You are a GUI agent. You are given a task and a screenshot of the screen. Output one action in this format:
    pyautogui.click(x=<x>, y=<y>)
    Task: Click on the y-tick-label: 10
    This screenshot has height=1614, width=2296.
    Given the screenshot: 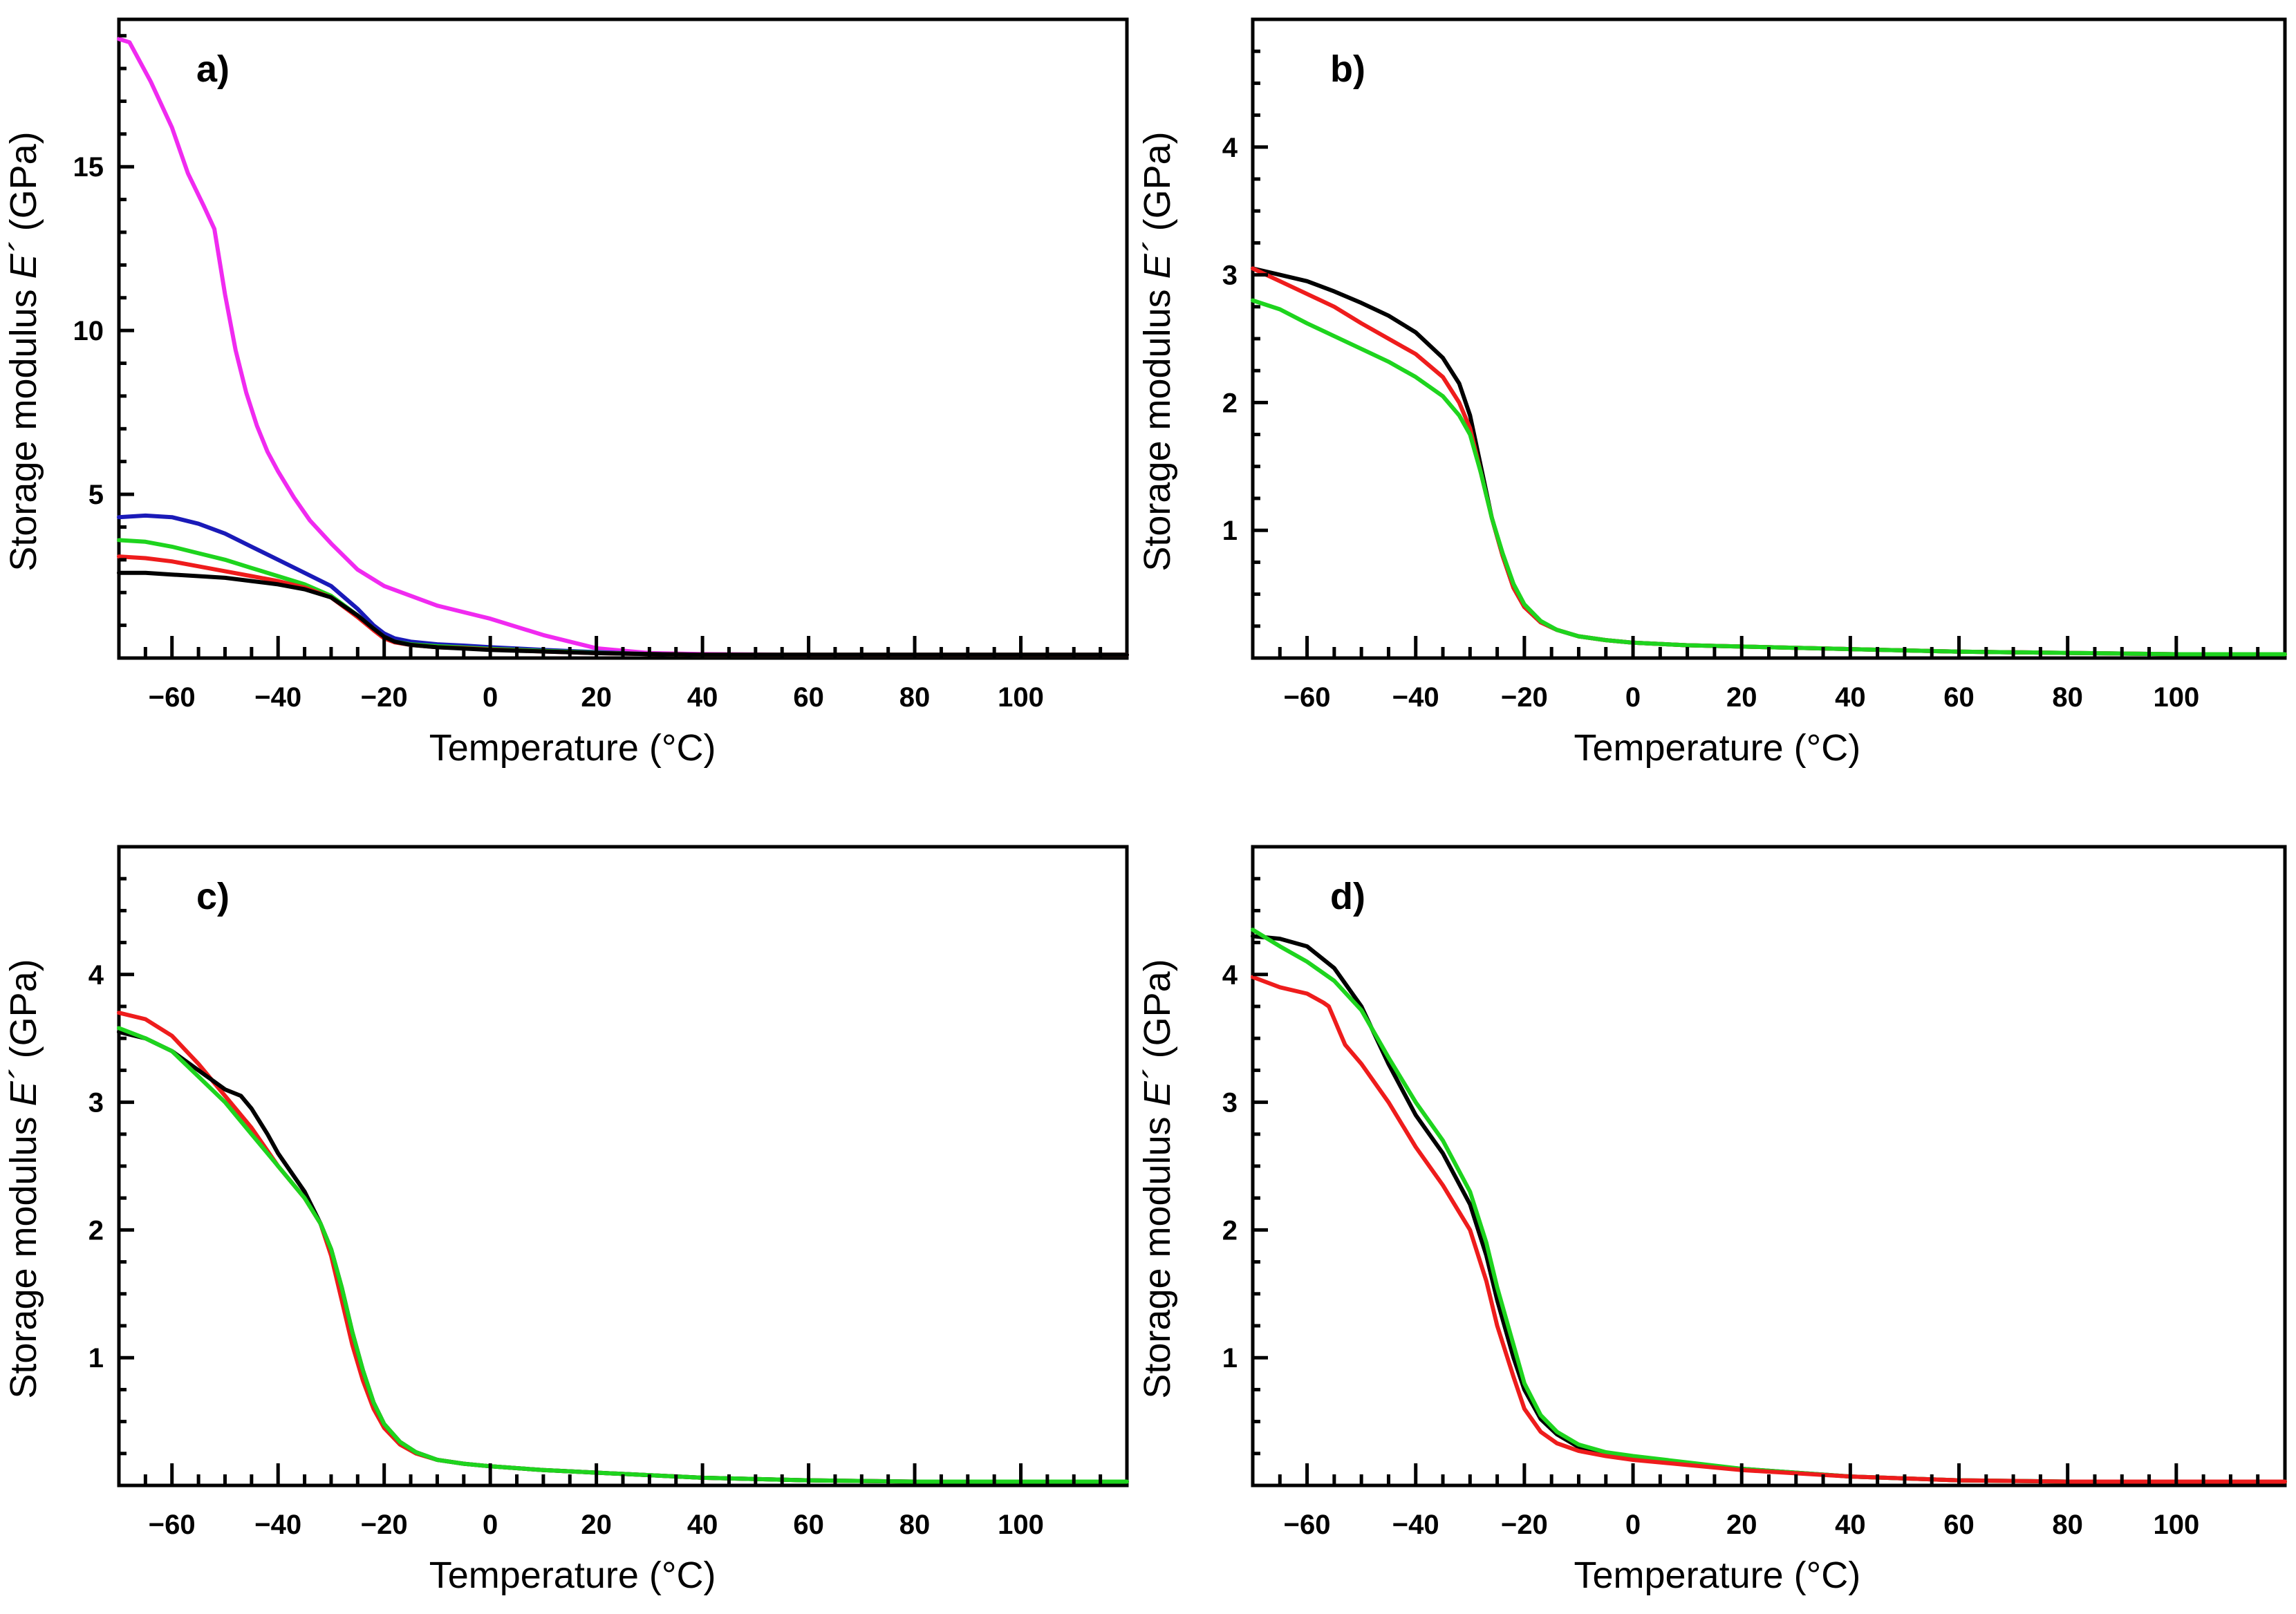 What is the action you would take?
    pyautogui.click(x=88, y=331)
    